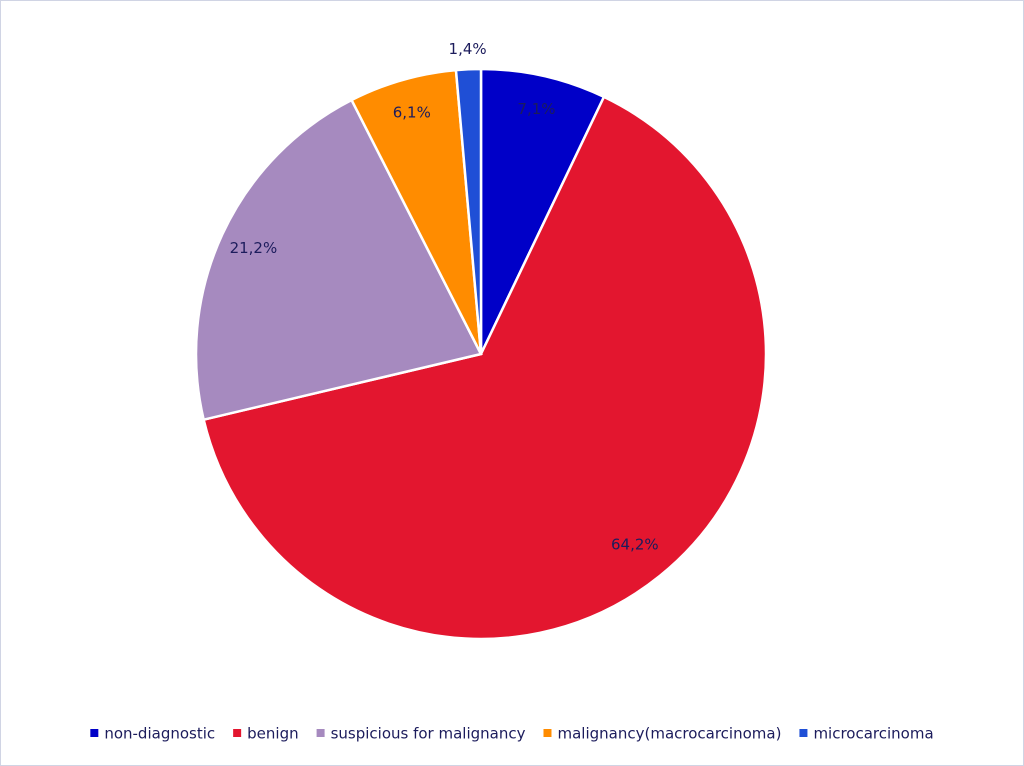 The width and height of the screenshot is (1024, 766). What do you see at coordinates (159, 734) in the screenshot?
I see `legend-label: non-diagnostic` at bounding box center [159, 734].